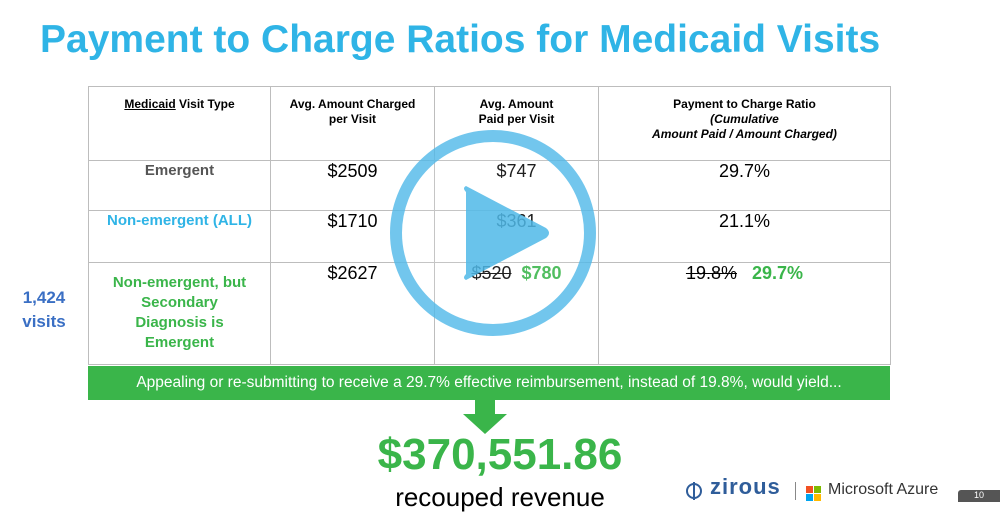 This screenshot has height=513, width=1000. Describe the element at coordinates (516, 104) in the screenshot. I see `header-avg-paid-line1: Avg. Amount` at that location.